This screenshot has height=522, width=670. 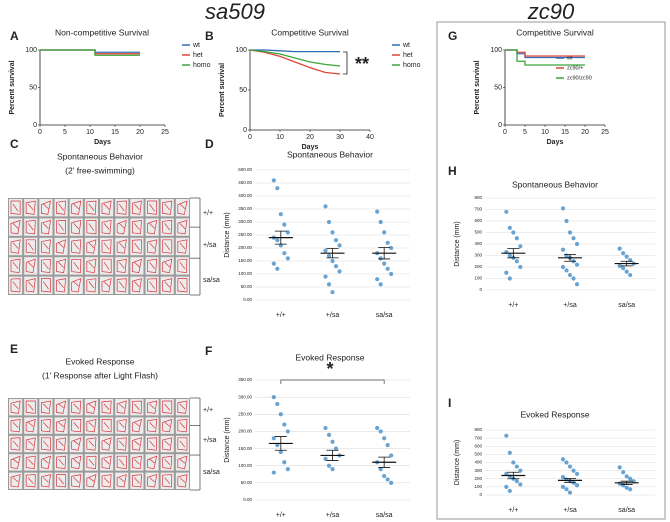 I want to click on panel-letter: D, so click(x=209, y=144).